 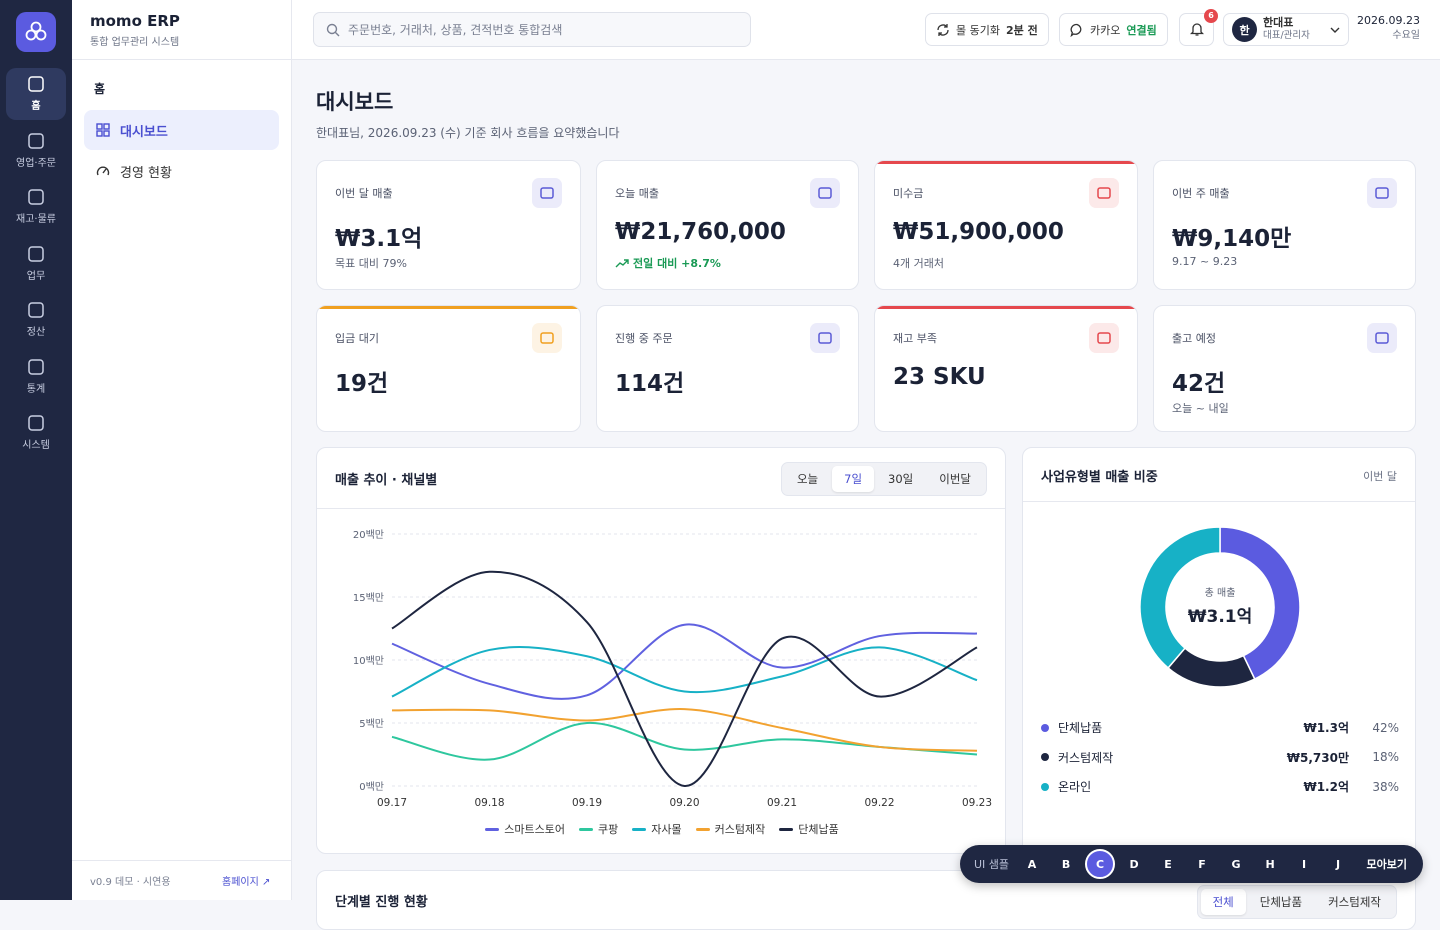 What do you see at coordinates (727, 368) in the screenshot?
I see `kpi-card: 진행 중 주문 114건` at bounding box center [727, 368].